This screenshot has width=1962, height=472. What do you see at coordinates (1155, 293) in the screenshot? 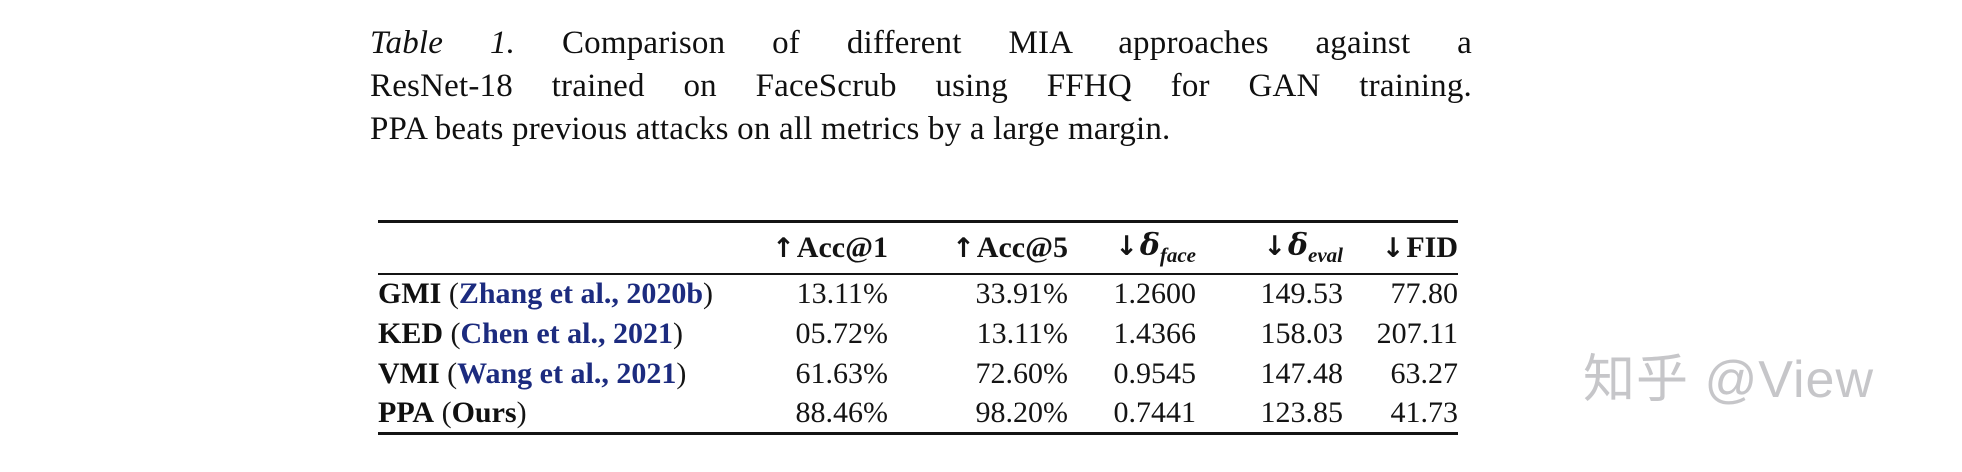
I see `value-cell: 1.2600` at bounding box center [1155, 293].